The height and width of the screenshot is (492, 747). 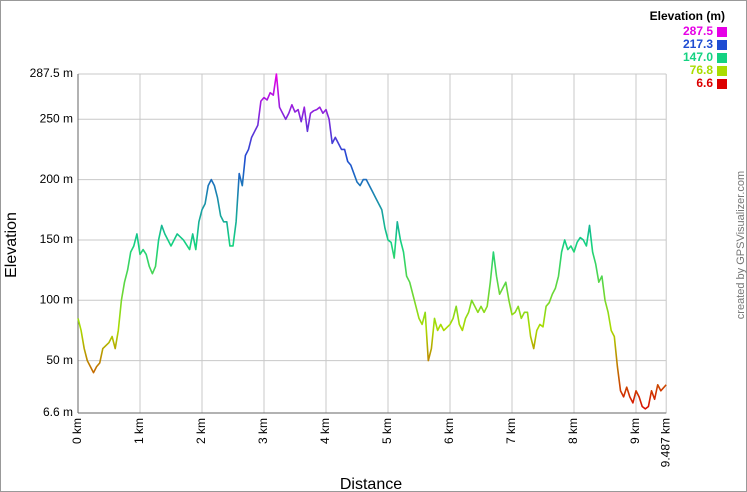 What do you see at coordinates (698, 31) in the screenshot?
I see `legend-label: 287.5` at bounding box center [698, 31].